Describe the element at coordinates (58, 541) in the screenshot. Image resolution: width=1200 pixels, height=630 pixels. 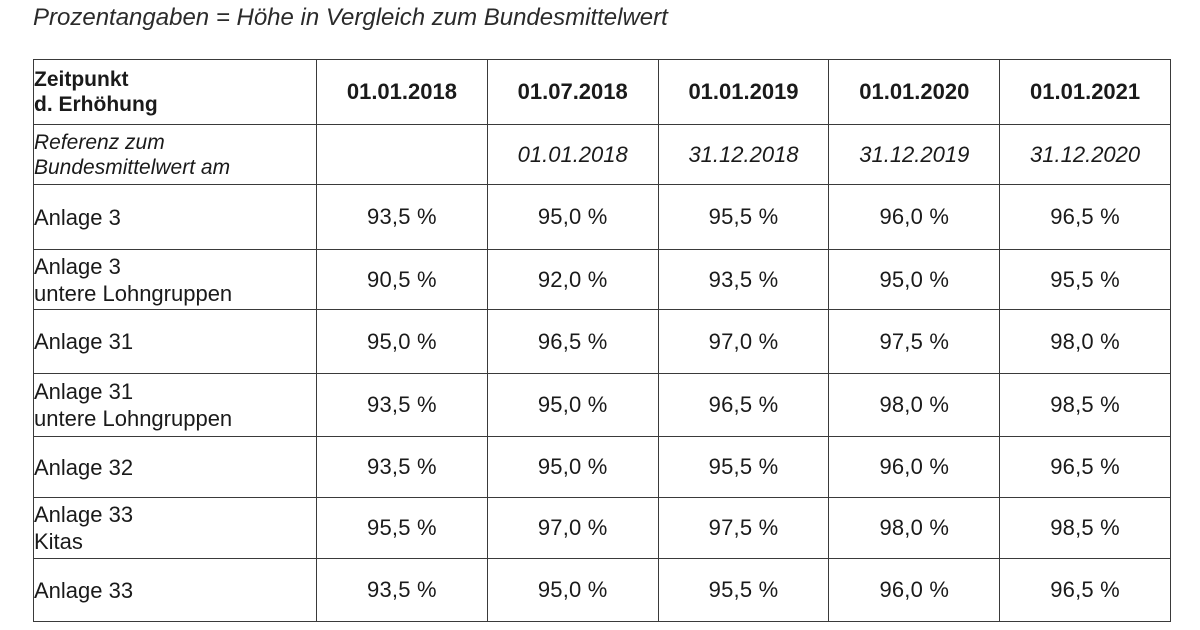
I see `row-label-line2: Kitas` at that location.